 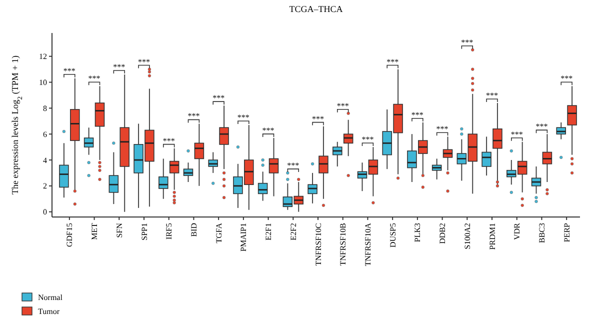 What do you see at coordinates (169, 231) in the screenshot?
I see `x-tick-label: IRF5` at bounding box center [169, 231].